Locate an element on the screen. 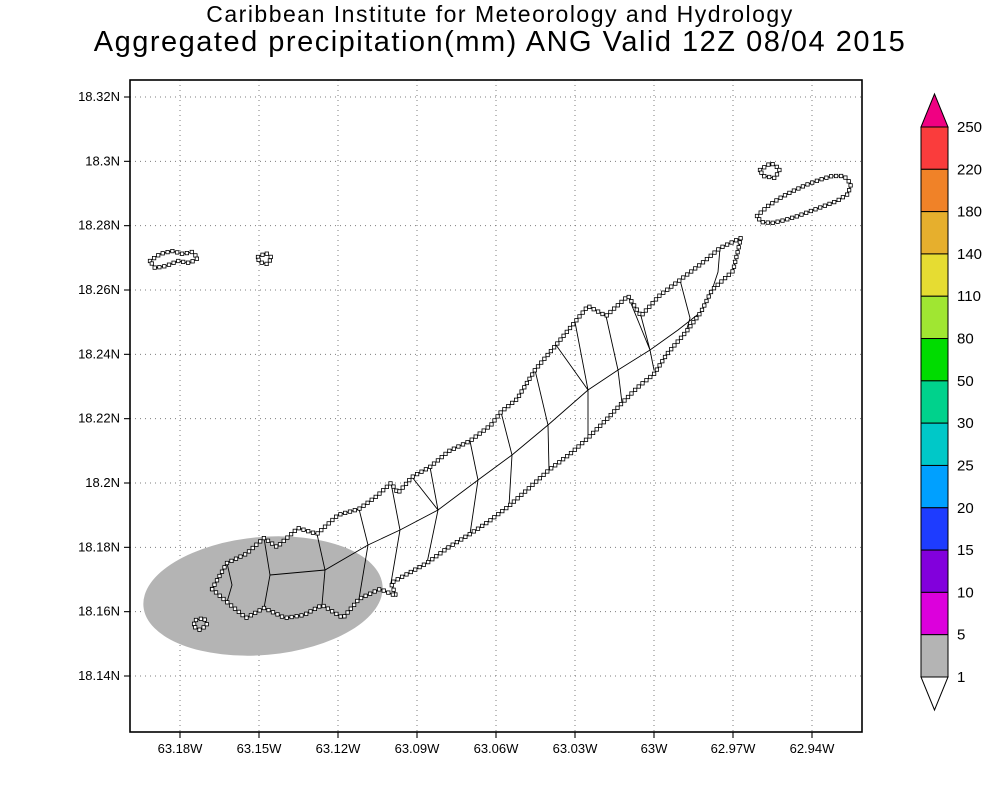 The height and width of the screenshot is (800, 1000). y-axis-tick-label: 18.26N is located at coordinates (99, 289).